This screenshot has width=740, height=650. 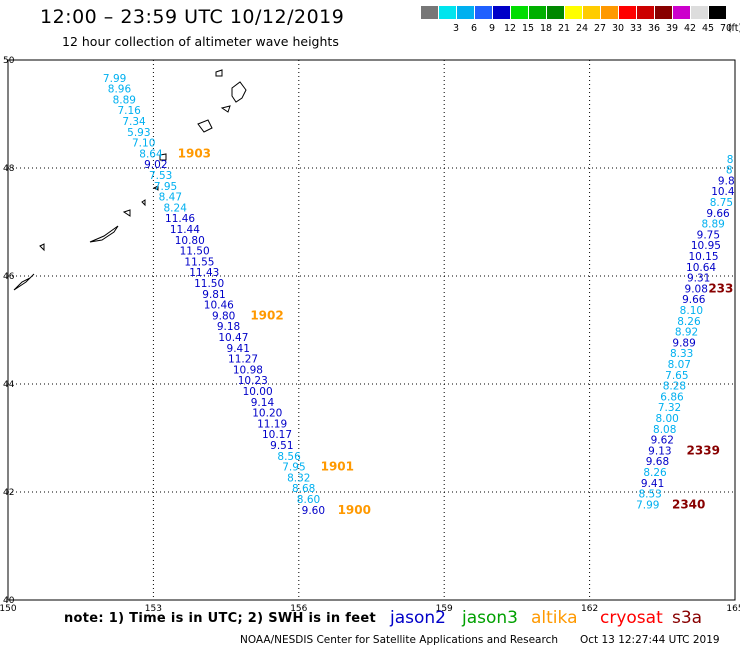 What do you see at coordinates (492, 28) in the screenshot?
I see `scale-label: 9` at bounding box center [492, 28].